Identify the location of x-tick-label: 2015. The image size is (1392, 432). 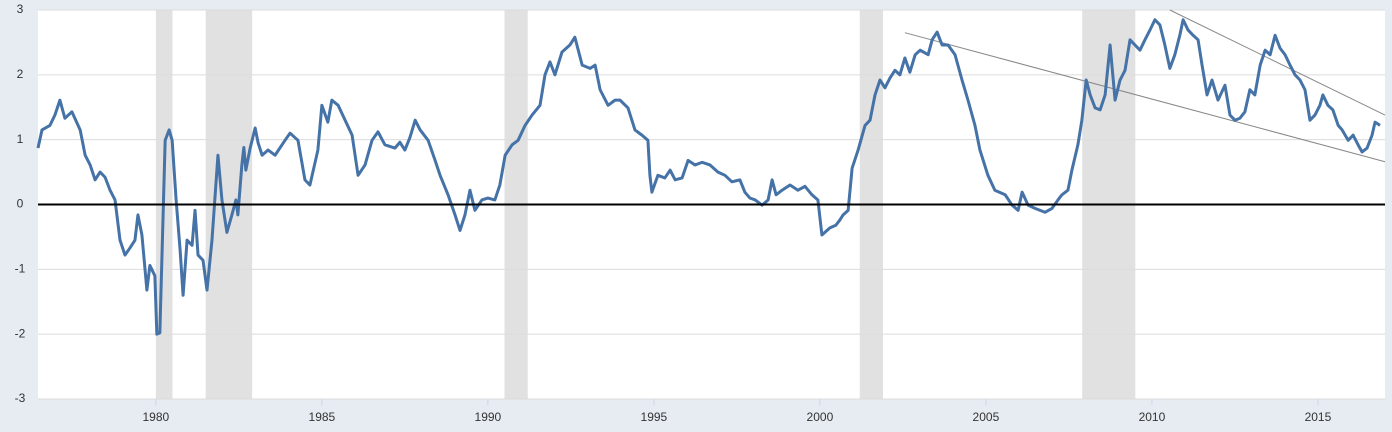
(1318, 417).